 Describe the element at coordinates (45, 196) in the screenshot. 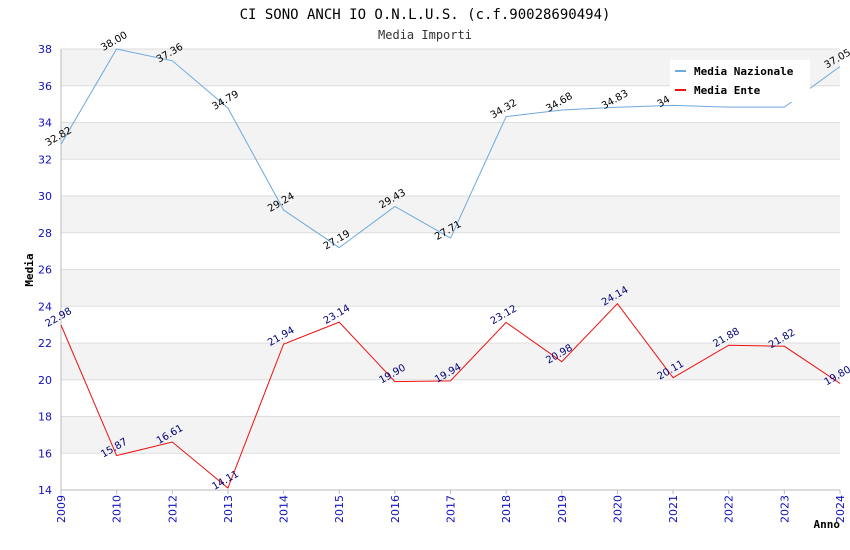

I see `y-tick-label: 30` at that location.